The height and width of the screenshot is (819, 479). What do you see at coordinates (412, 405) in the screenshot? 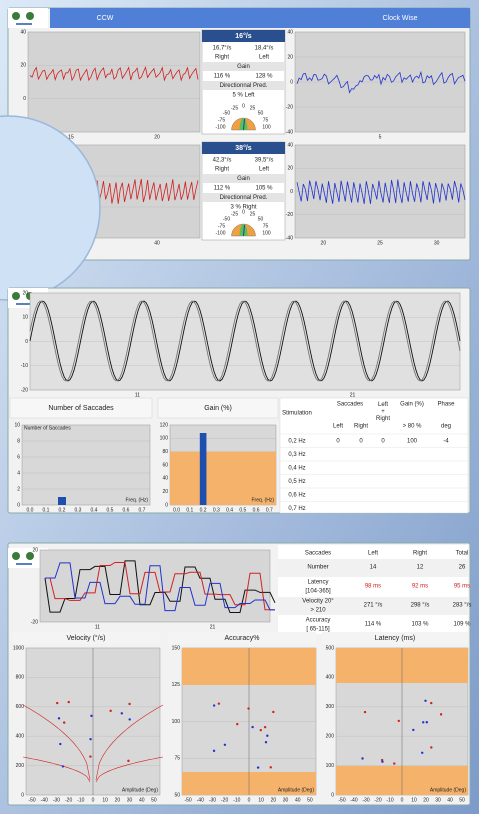
I see `table-header: Gain (%)` at bounding box center [412, 405].